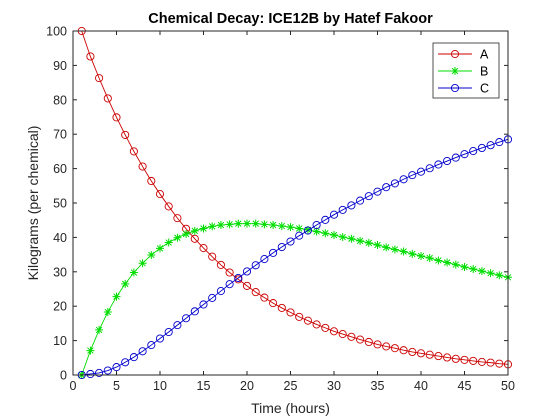 The width and height of the screenshot is (560, 420). I want to click on x-tick-label: 25, so click(291, 386).